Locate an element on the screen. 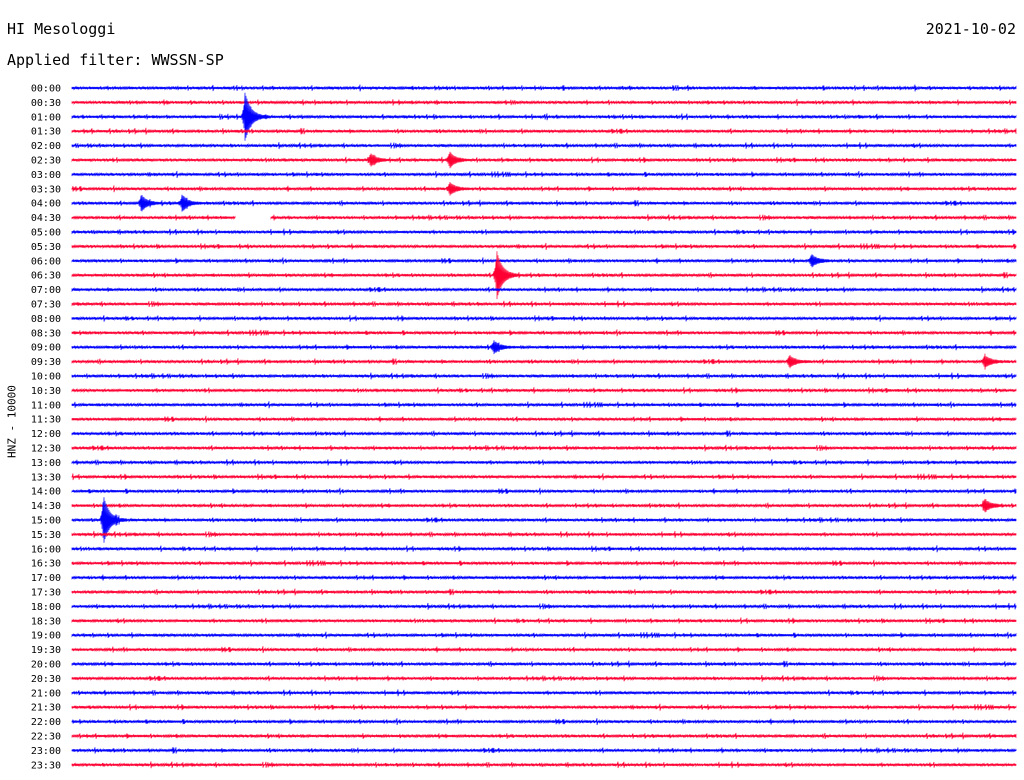 The width and height of the screenshot is (1024, 780). row-time-label: 11:00 is located at coordinates (46, 405).